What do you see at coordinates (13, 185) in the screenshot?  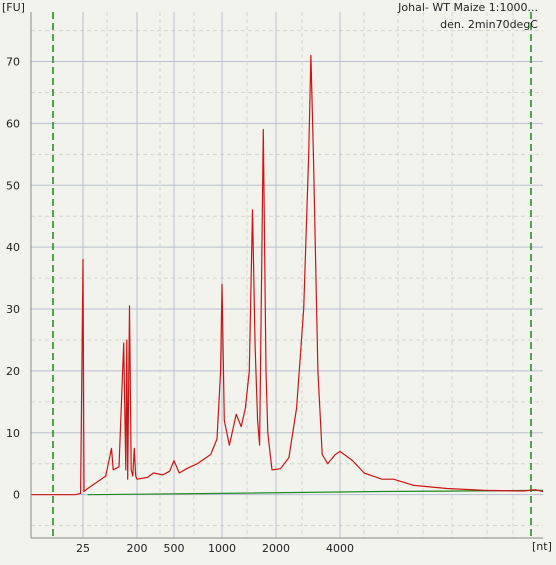 I see `y-tick-label: 50` at bounding box center [13, 185].